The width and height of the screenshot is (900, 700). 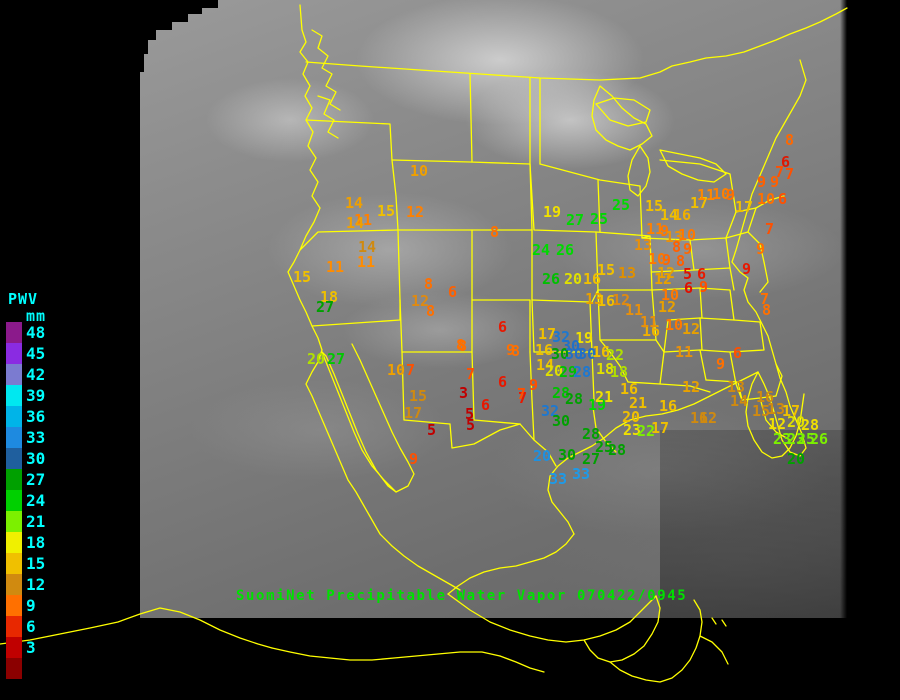 I want to click on colorbar-tick-label: 30, so click(x=36, y=458).